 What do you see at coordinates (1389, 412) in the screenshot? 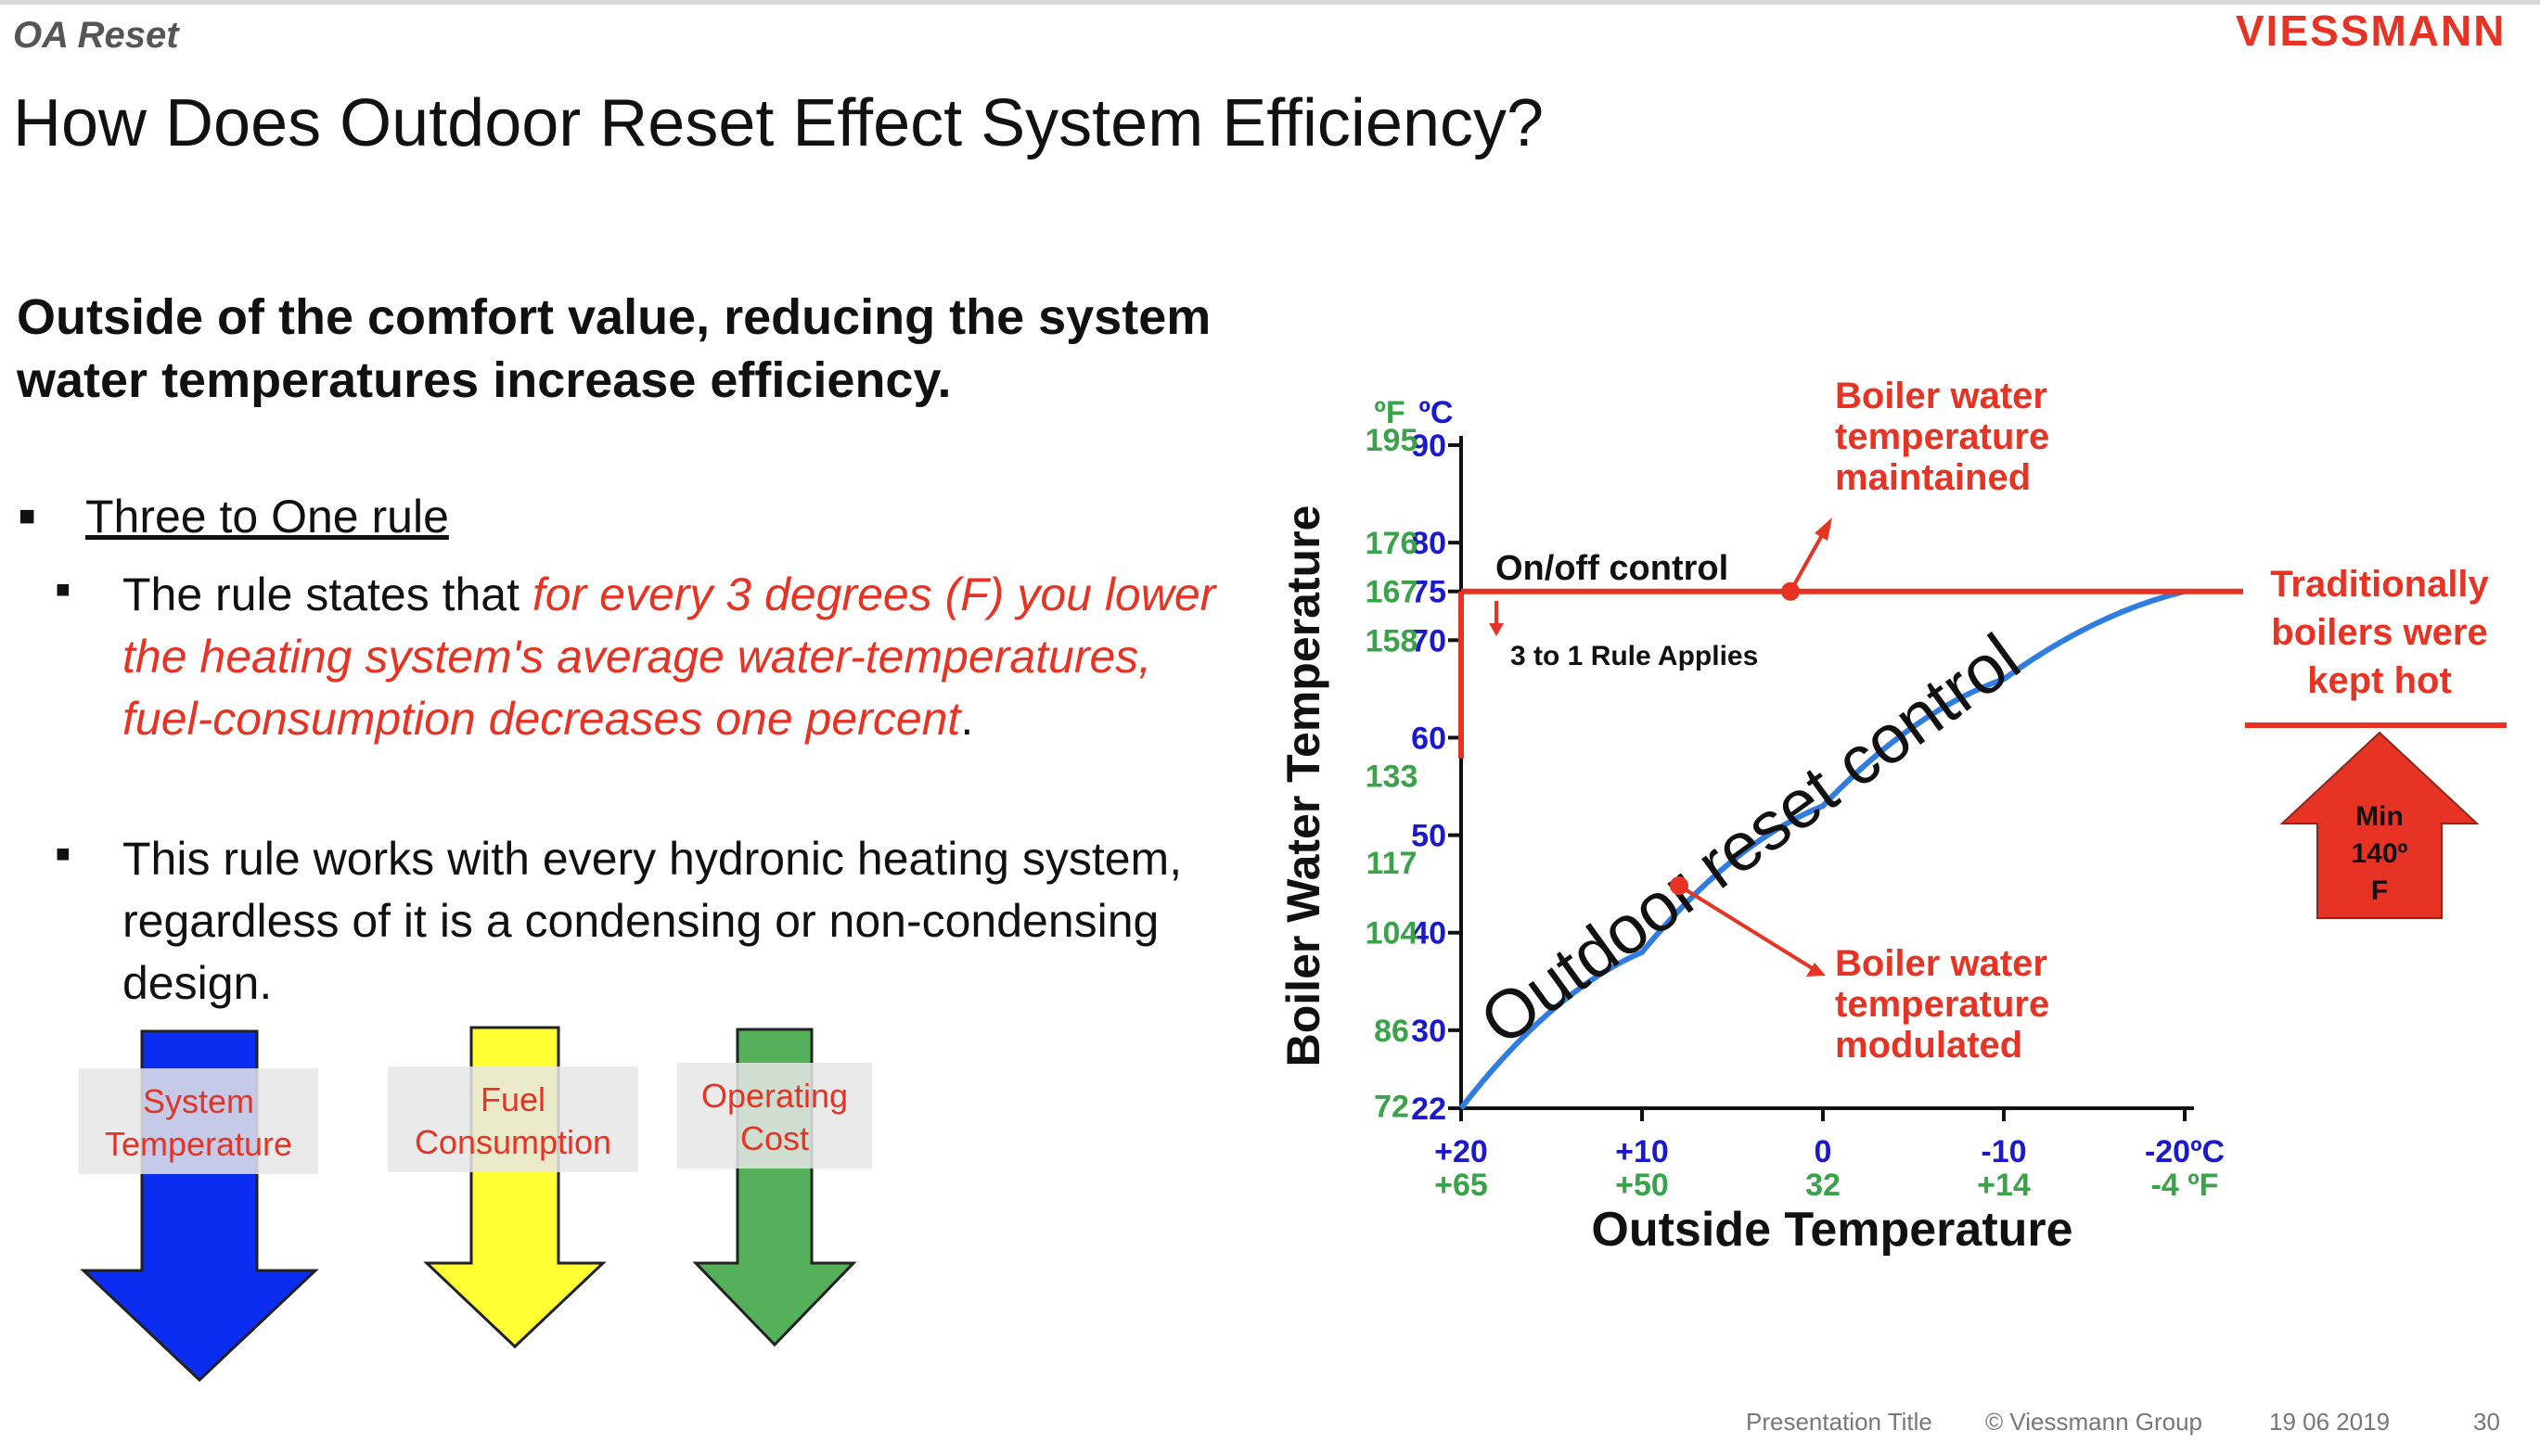
I see `fahrenheit-unit-label: ºF` at bounding box center [1389, 412].